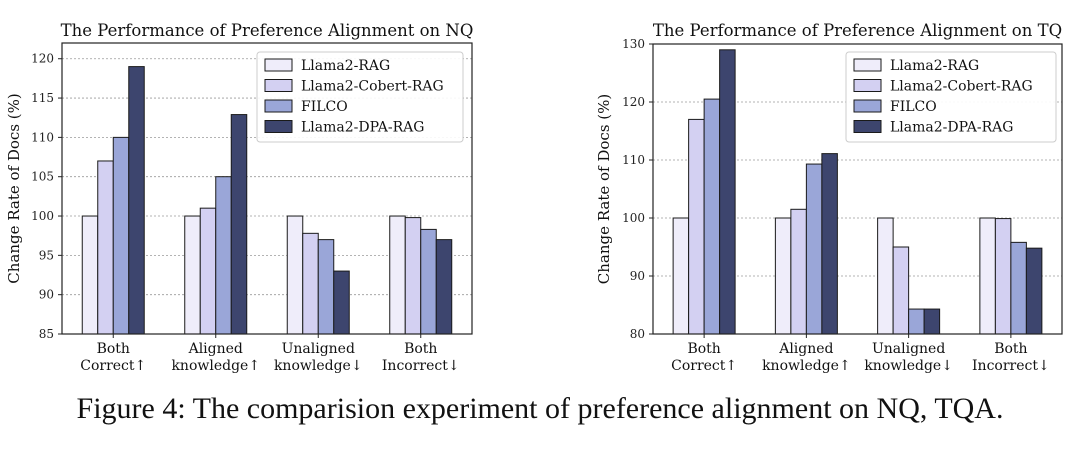 Image resolution: width=1080 pixels, height=458 pixels. What do you see at coordinates (46, 255) in the screenshot?
I see `y-tick-label: 95` at bounding box center [46, 255].